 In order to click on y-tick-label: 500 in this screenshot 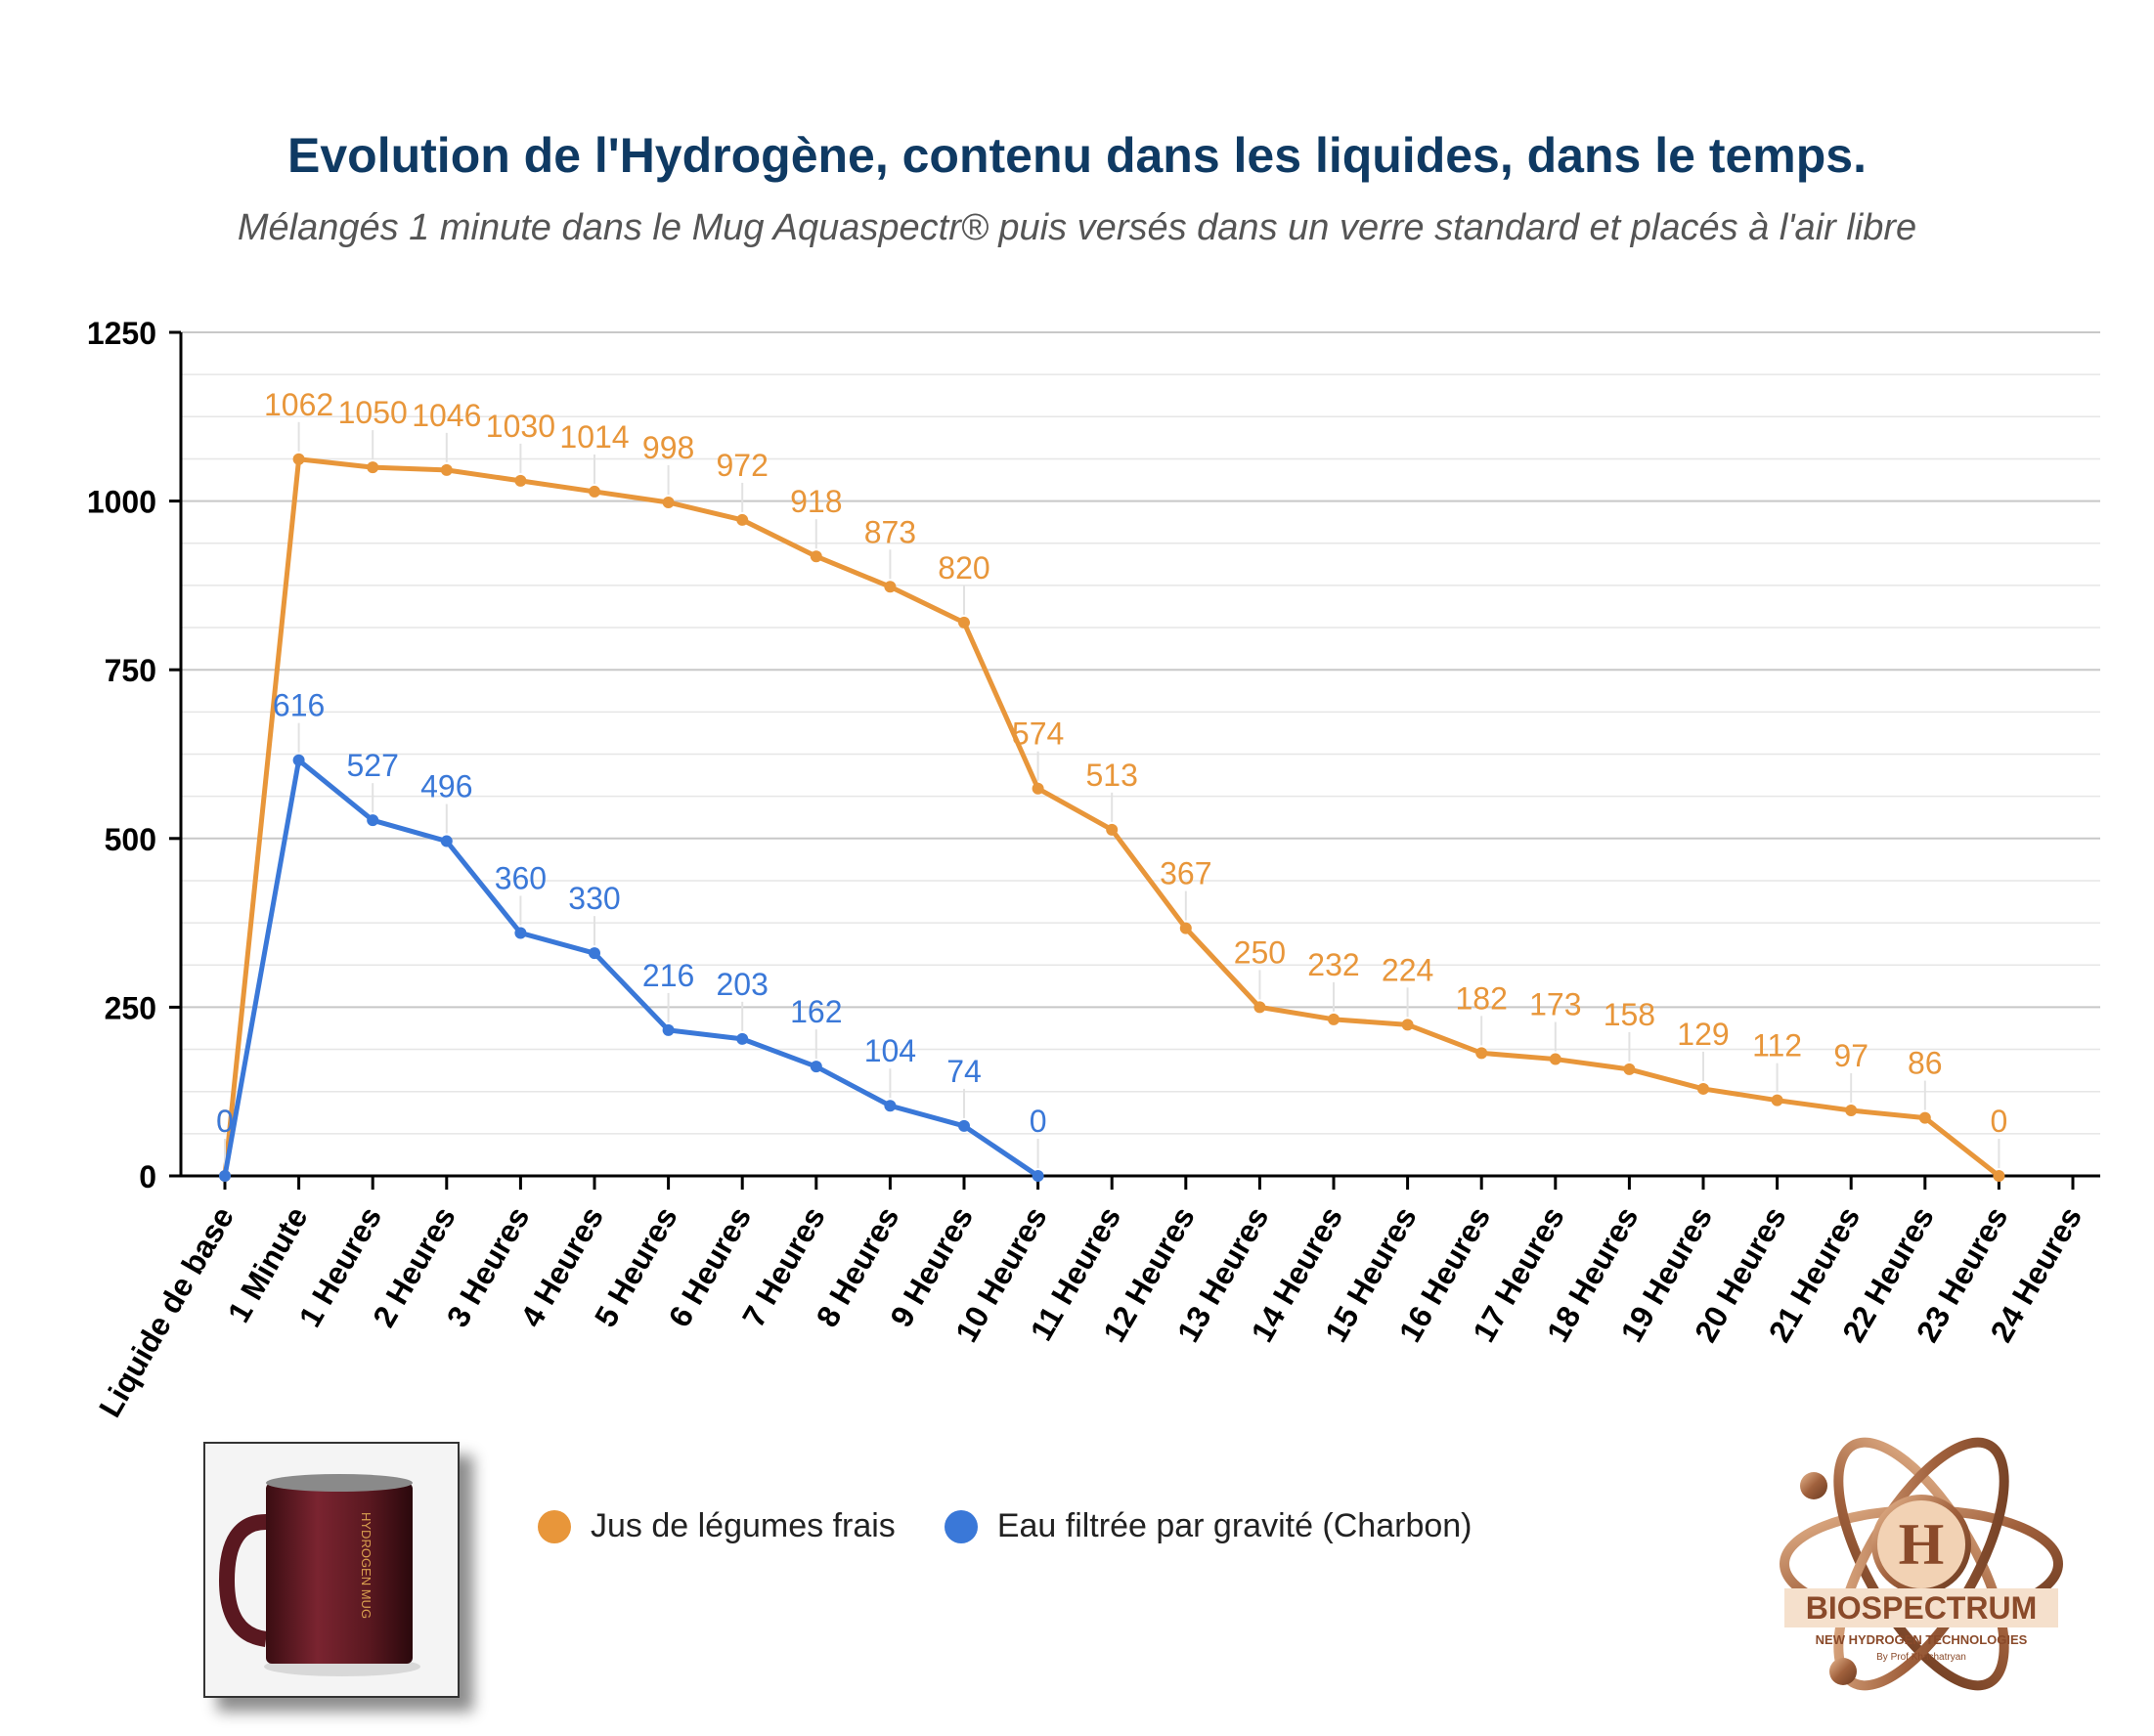, I will do `click(130, 840)`.